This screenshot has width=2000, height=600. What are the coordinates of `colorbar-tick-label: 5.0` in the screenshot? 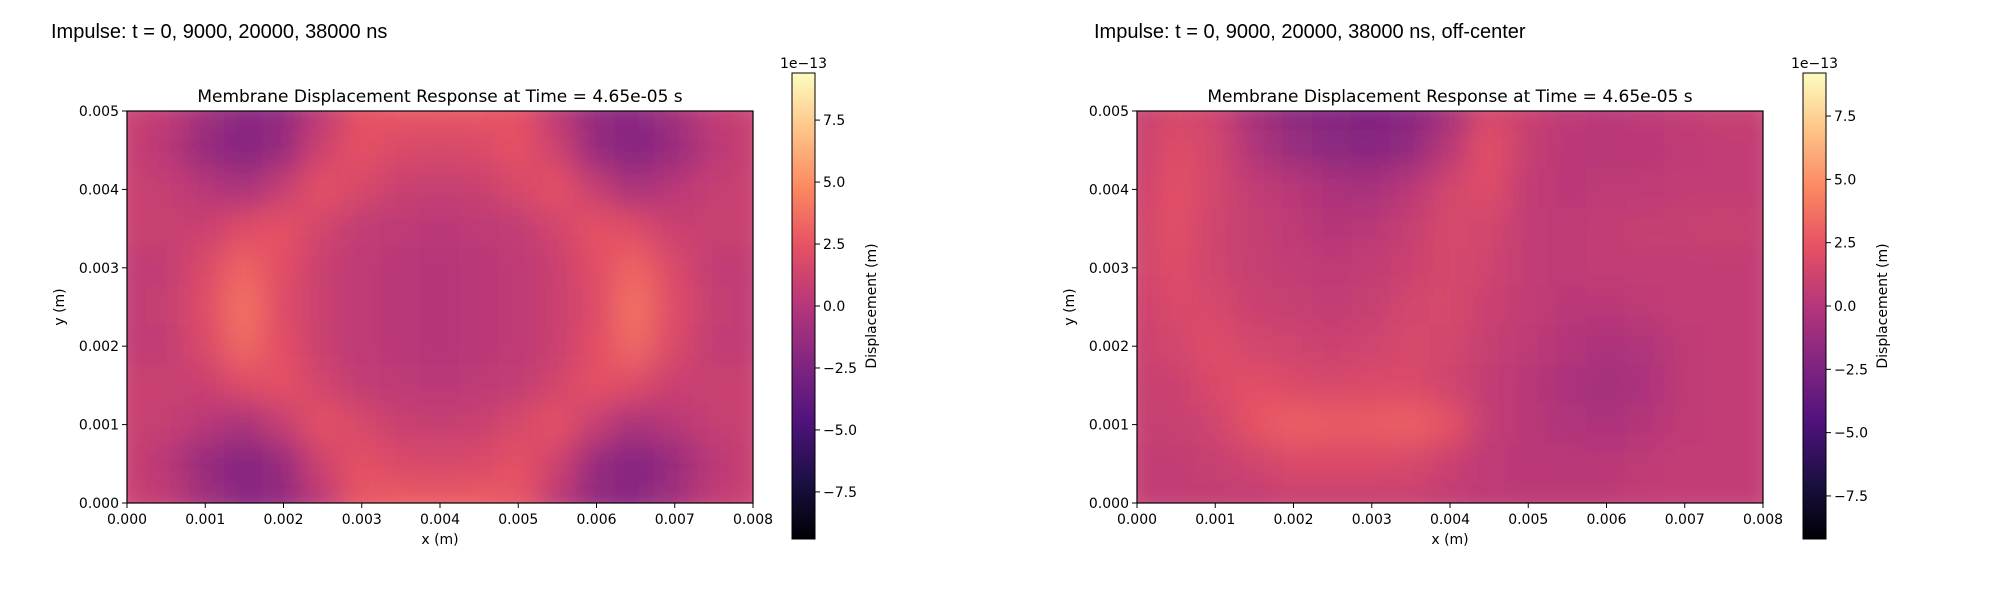 It's located at (1845, 180).